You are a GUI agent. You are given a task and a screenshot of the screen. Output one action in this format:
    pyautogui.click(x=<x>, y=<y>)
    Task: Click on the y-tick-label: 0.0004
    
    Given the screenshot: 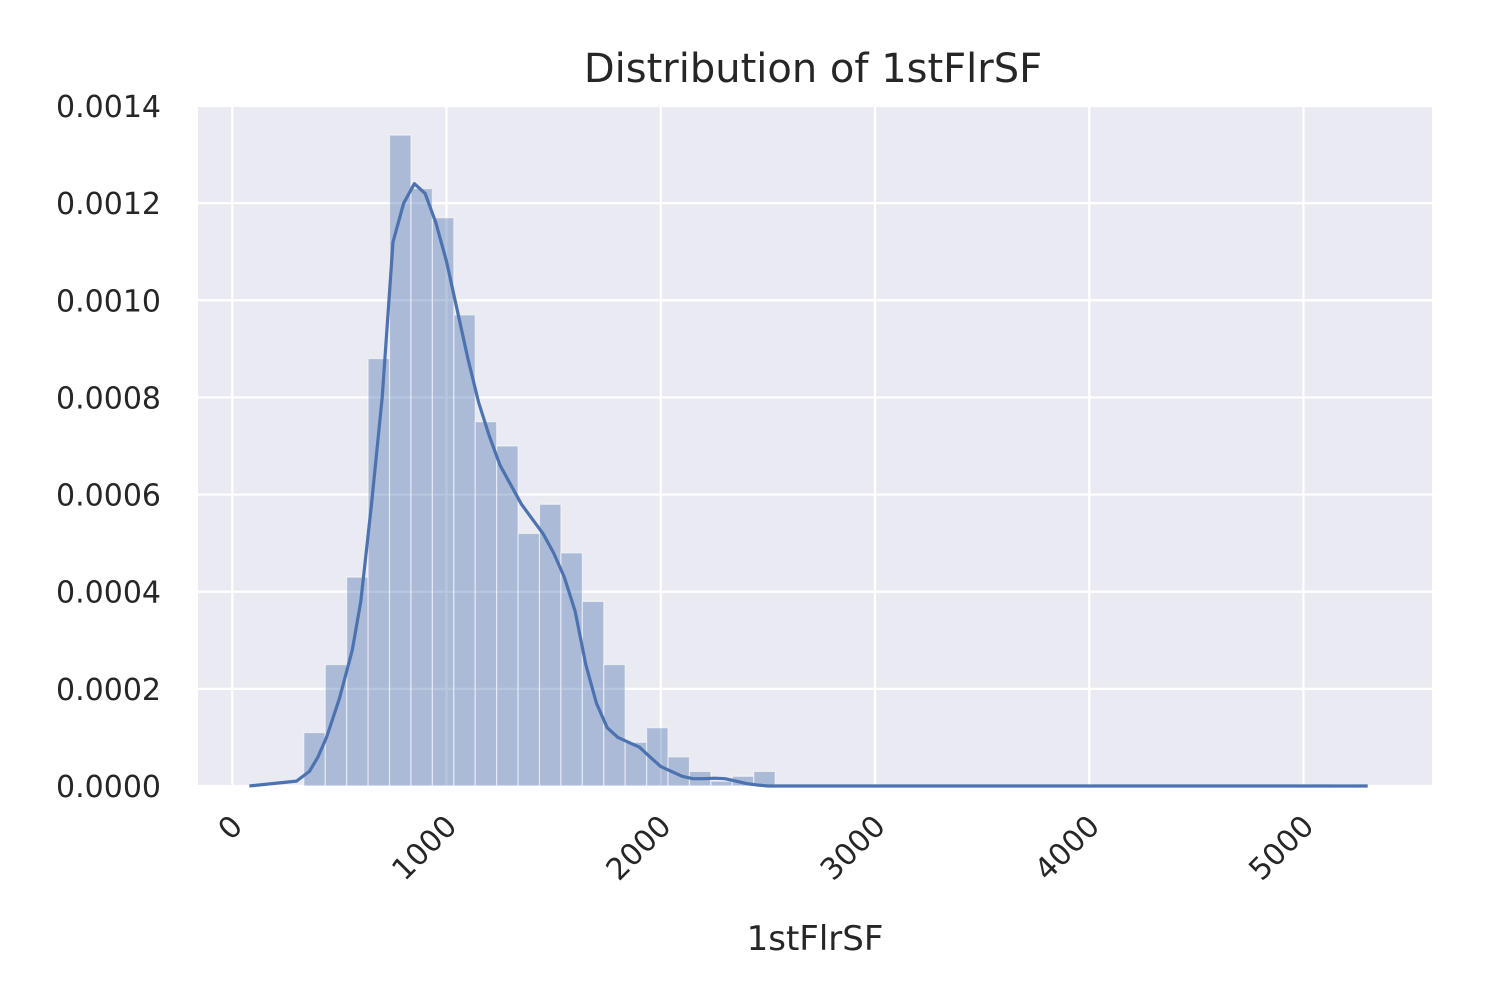 What is the action you would take?
    pyautogui.click(x=108, y=593)
    